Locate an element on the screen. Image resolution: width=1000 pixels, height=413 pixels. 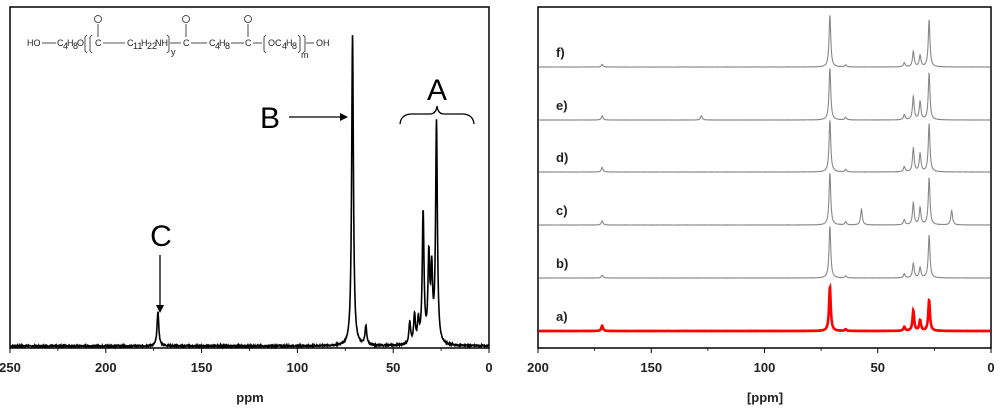
formula-c4h8o-4: 4 is located at coordinates (65, 46).